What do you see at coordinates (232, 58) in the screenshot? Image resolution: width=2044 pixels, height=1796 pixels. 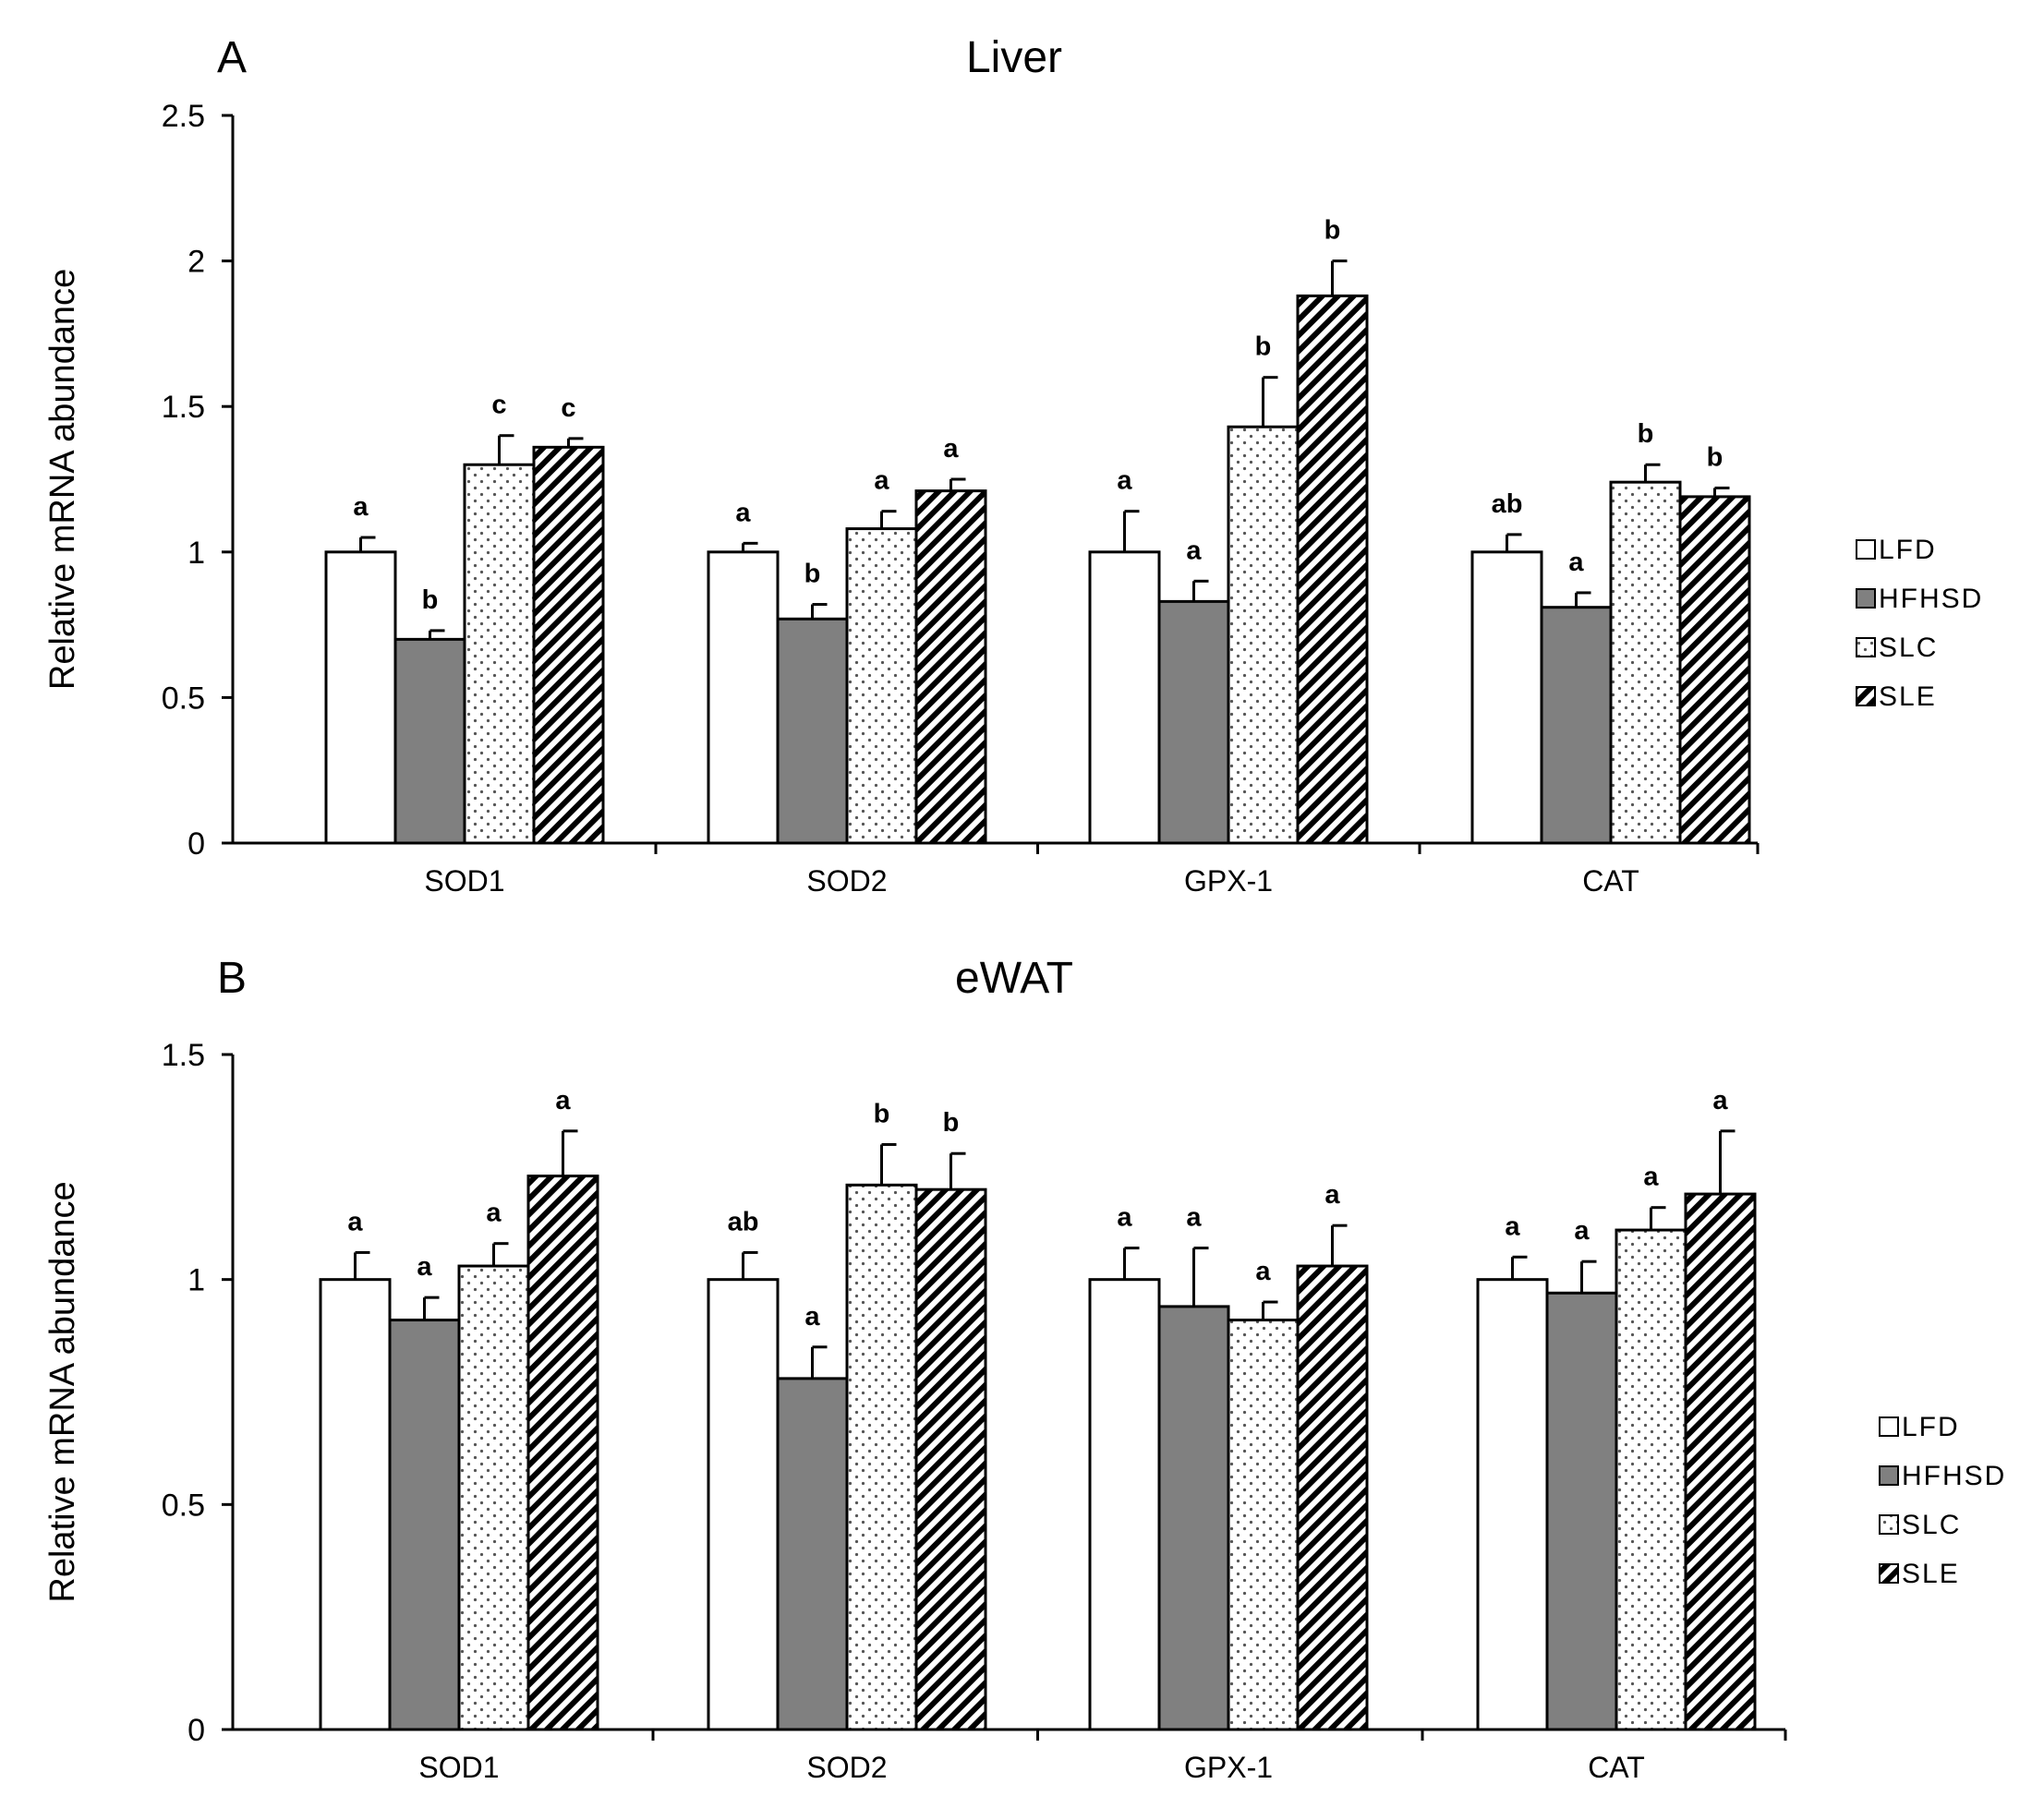 I see `panel-letter: A` at bounding box center [232, 58].